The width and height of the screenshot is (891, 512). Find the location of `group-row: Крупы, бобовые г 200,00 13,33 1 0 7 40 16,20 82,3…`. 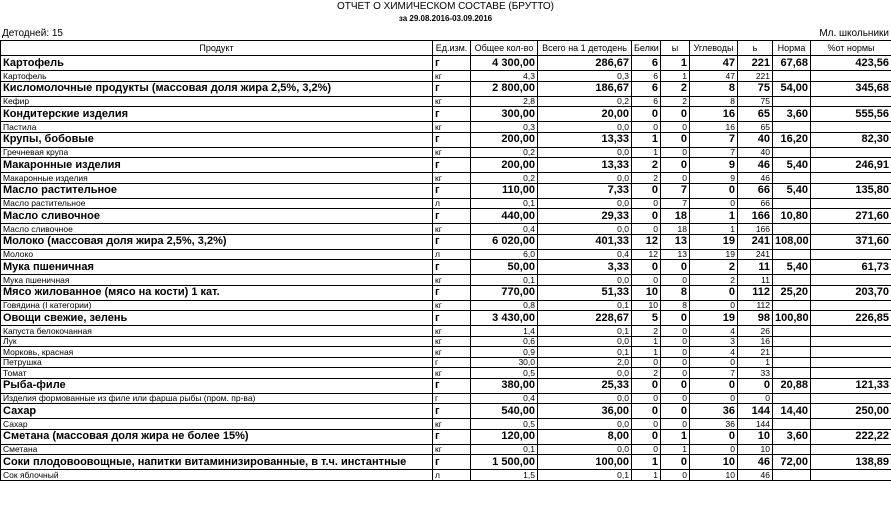

group-row: Крупы, бобовые г 200,00 13,33 1 0 7 40 16,20 82,3… is located at coordinates (445, 139).